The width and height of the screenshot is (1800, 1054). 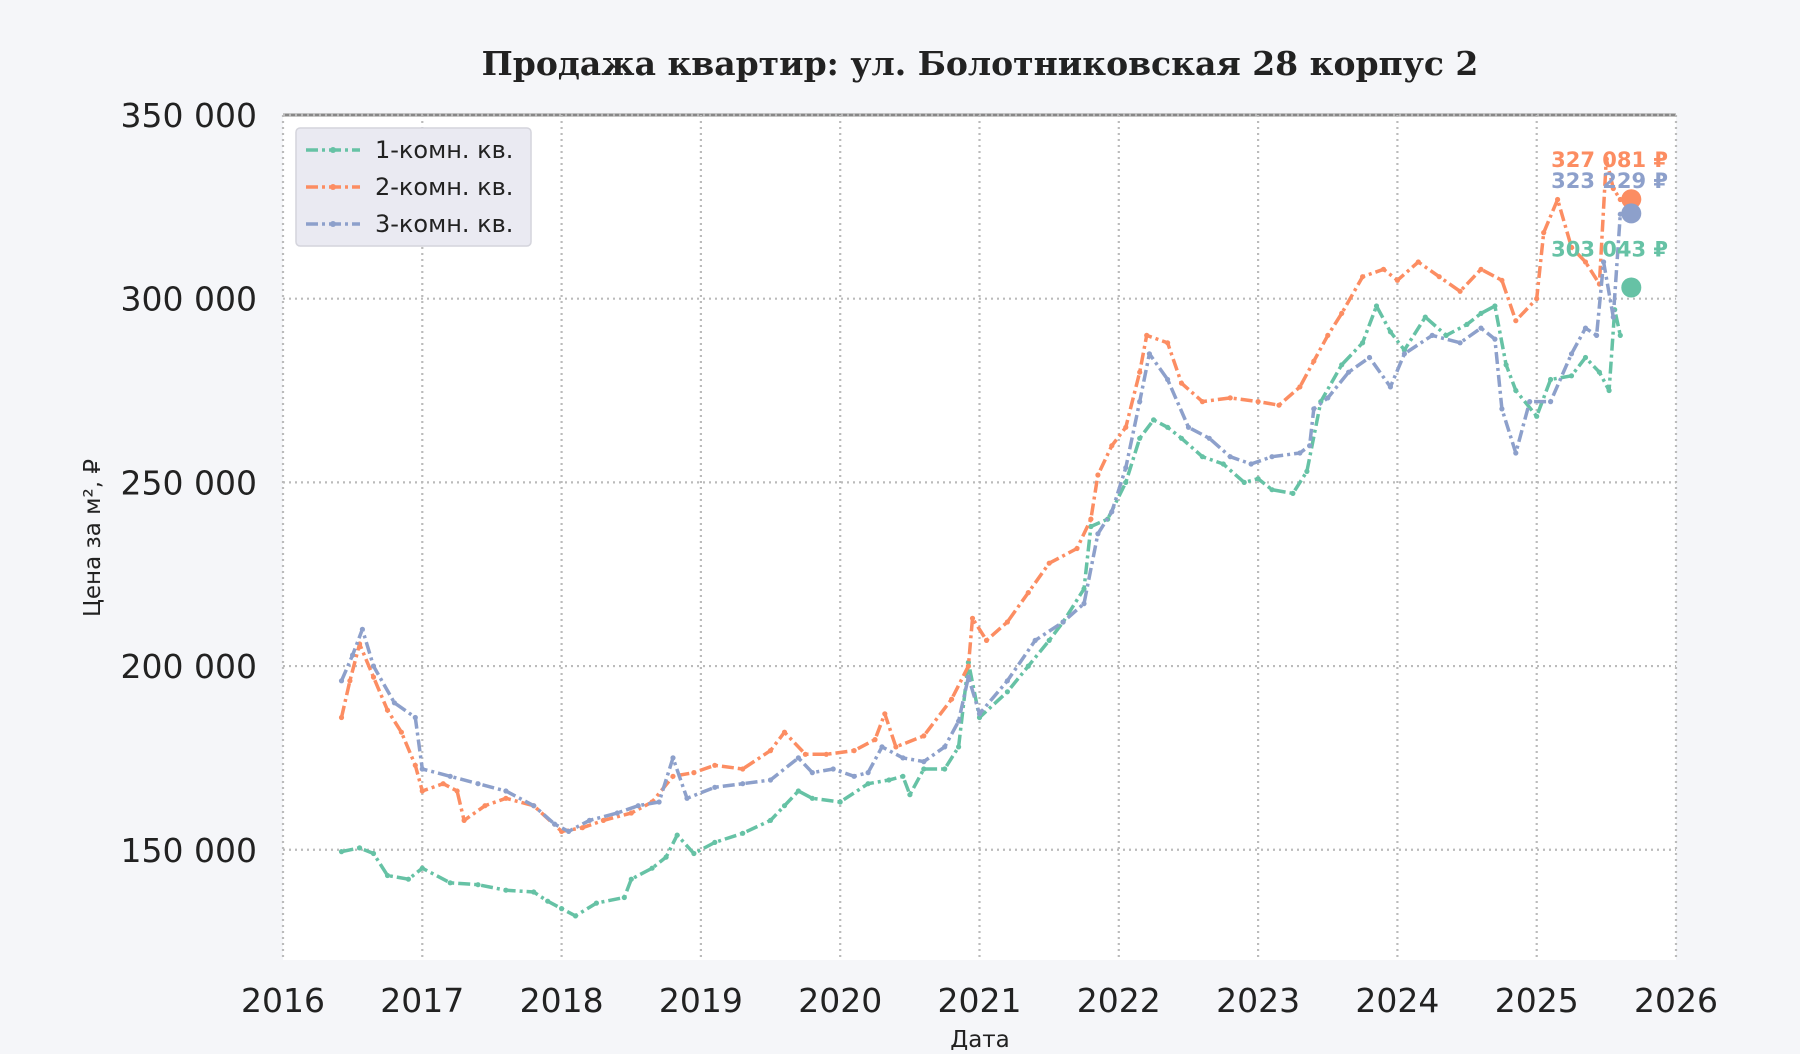 What do you see at coordinates (189, 299) in the screenshot?
I see `y-tick-label: 300 000` at bounding box center [189, 299].